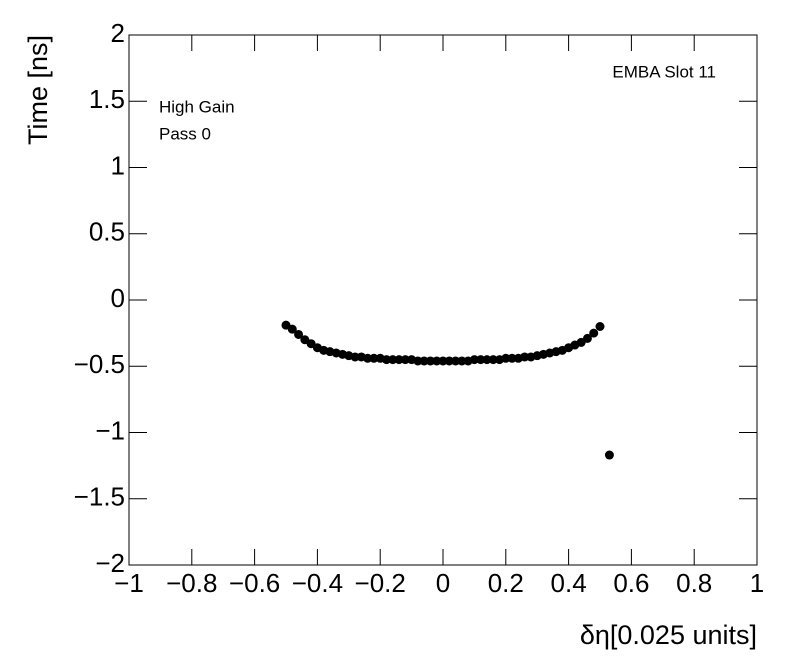  What do you see at coordinates (38, 90) in the screenshot?
I see `y-axis-title: Time [ns]` at bounding box center [38, 90].